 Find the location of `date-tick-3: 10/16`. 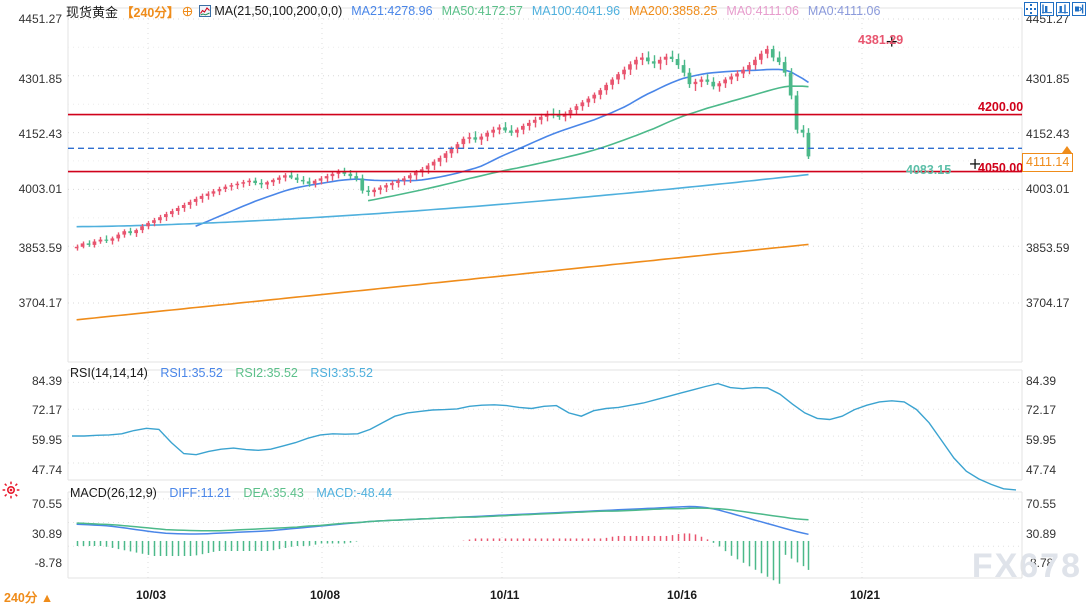

date-tick-3: 10/16 is located at coordinates (682, 595).